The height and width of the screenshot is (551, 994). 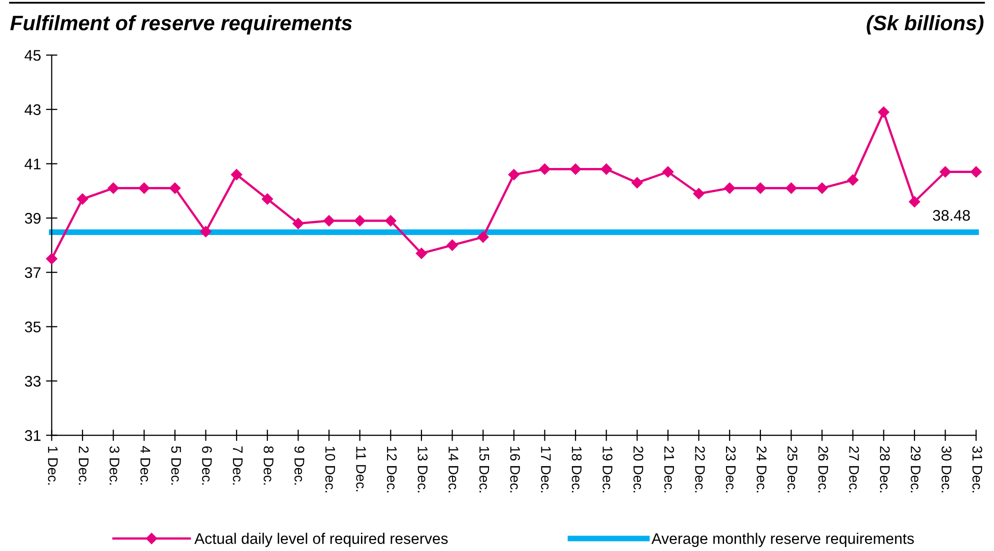 I want to click on x-tick-label: 28 Dec., so click(x=885, y=469).